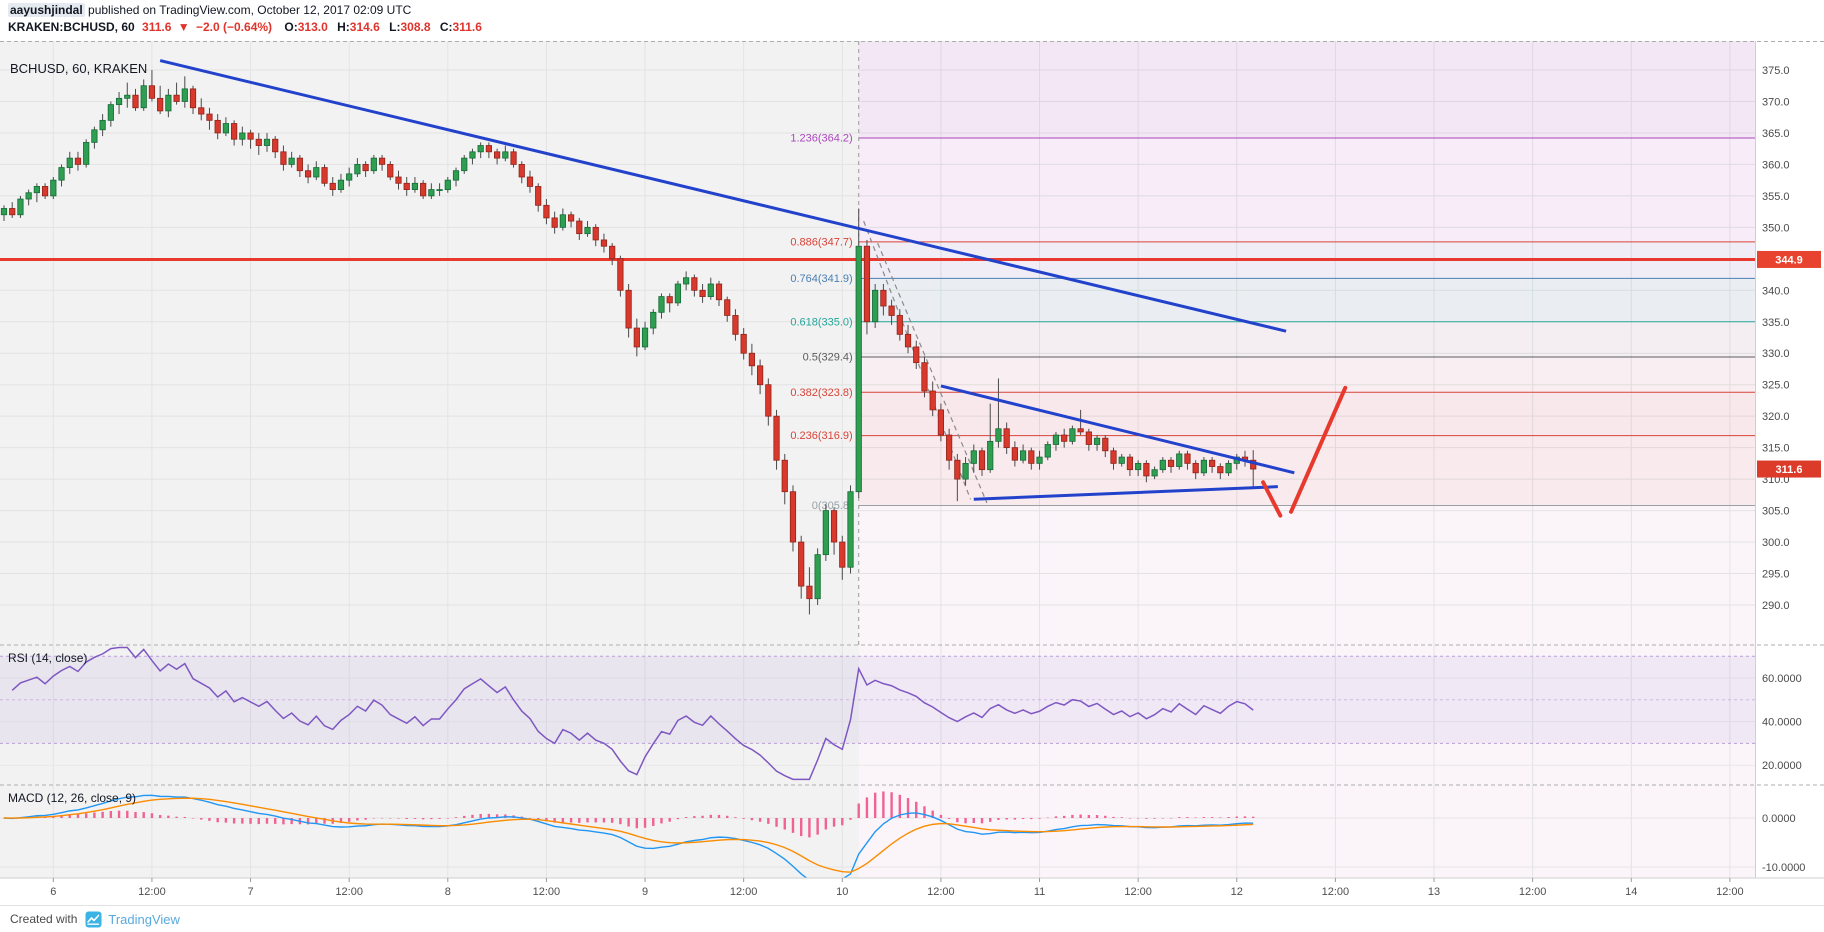  Describe the element at coordinates (144, 919) in the screenshot. I see `tradingview-brand: TradingView` at that location.